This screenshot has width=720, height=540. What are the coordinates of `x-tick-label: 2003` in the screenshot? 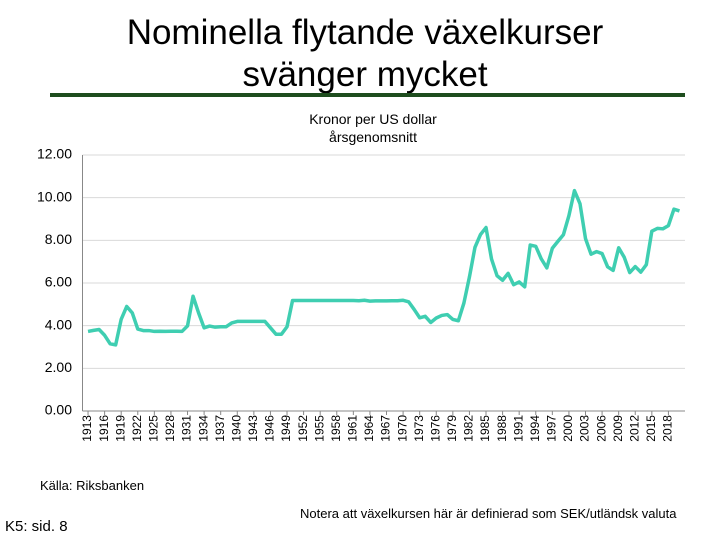 It's located at (585, 428).